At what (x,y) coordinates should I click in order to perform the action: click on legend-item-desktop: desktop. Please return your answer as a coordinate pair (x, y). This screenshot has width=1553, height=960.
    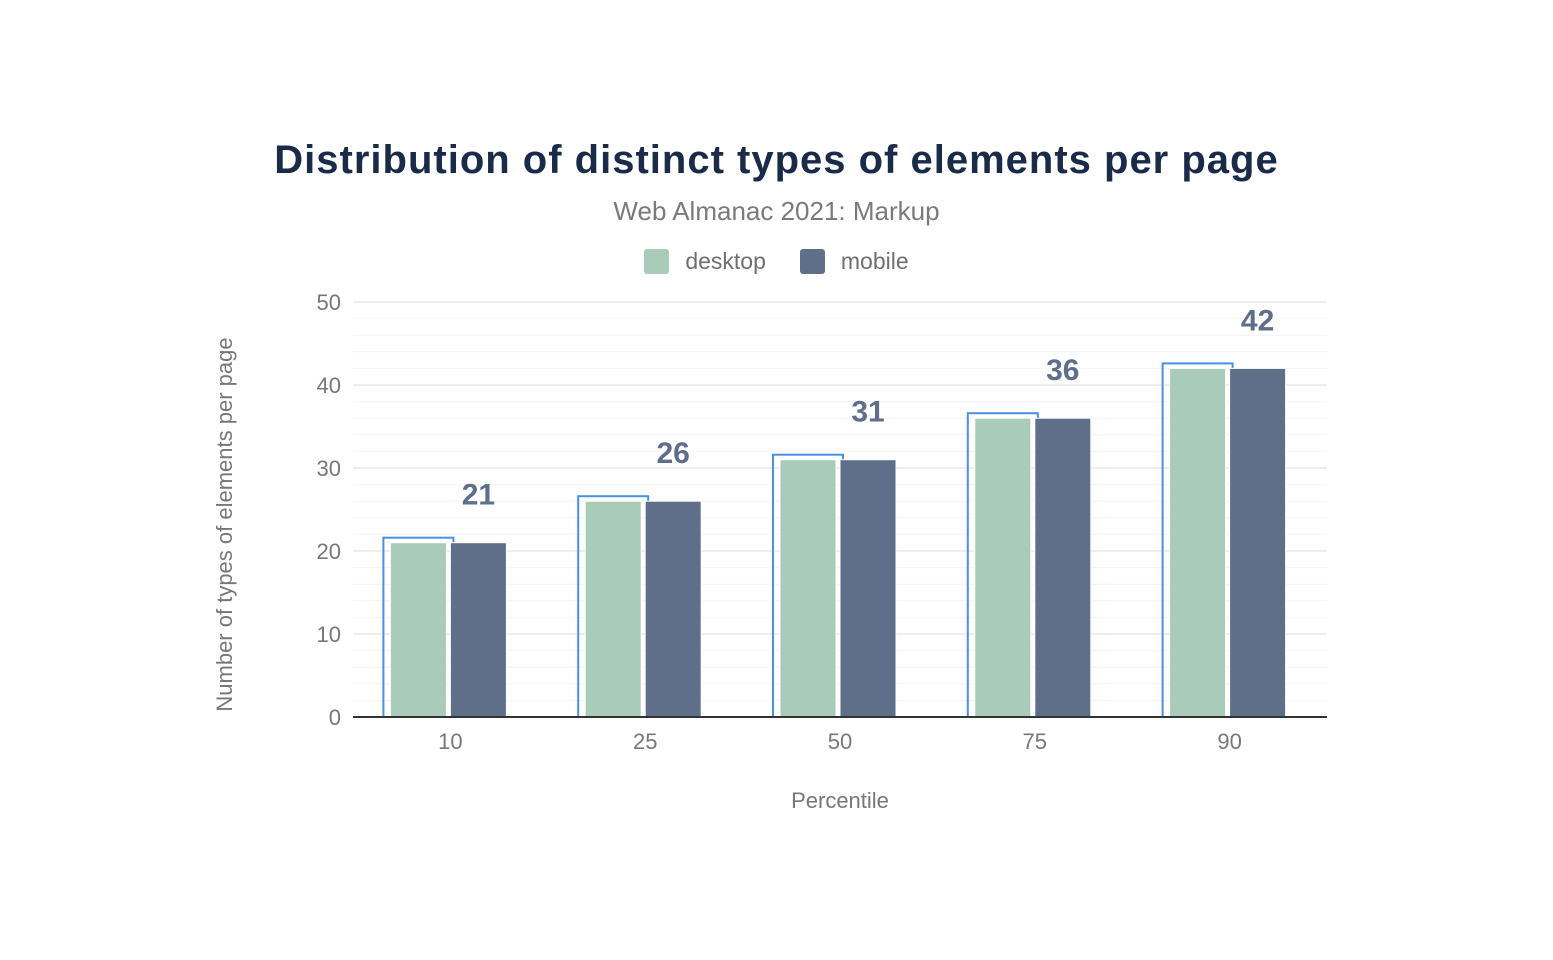
    Looking at the image, I should click on (705, 261).